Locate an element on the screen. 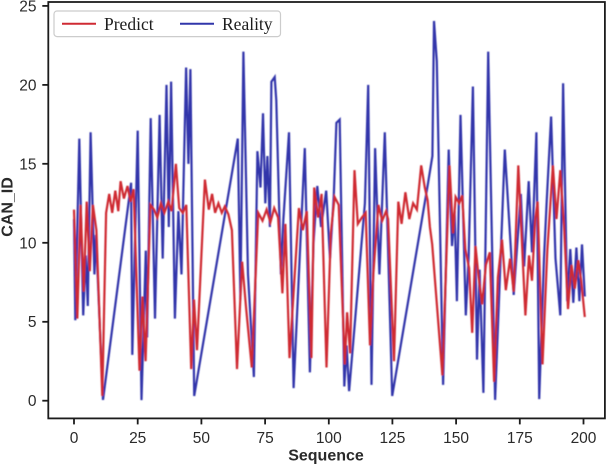  svg-text: 175 is located at coordinates (520, 438).